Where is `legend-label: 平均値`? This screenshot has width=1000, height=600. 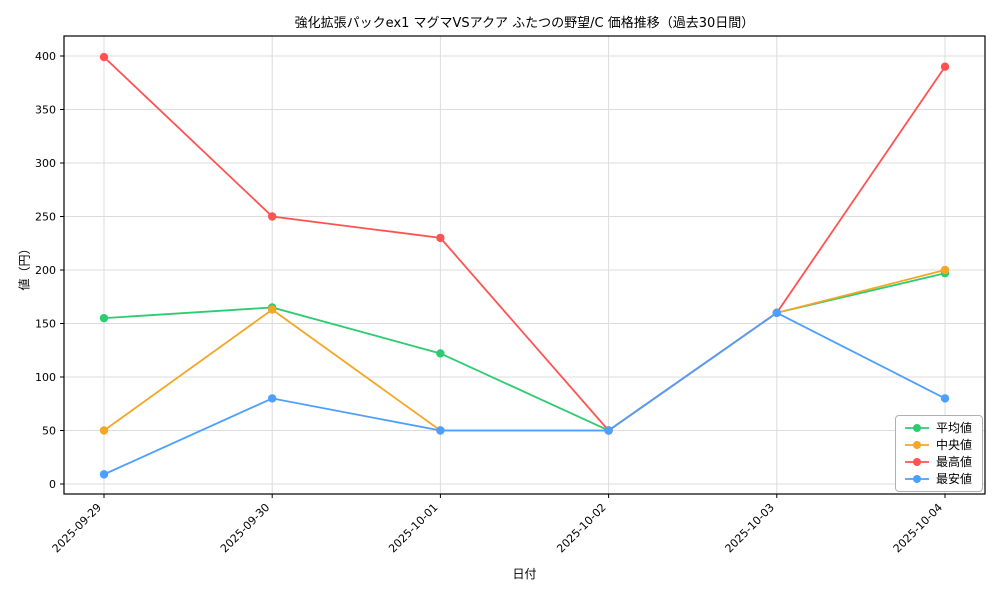
legend-label: 平均値 is located at coordinates (953, 428).